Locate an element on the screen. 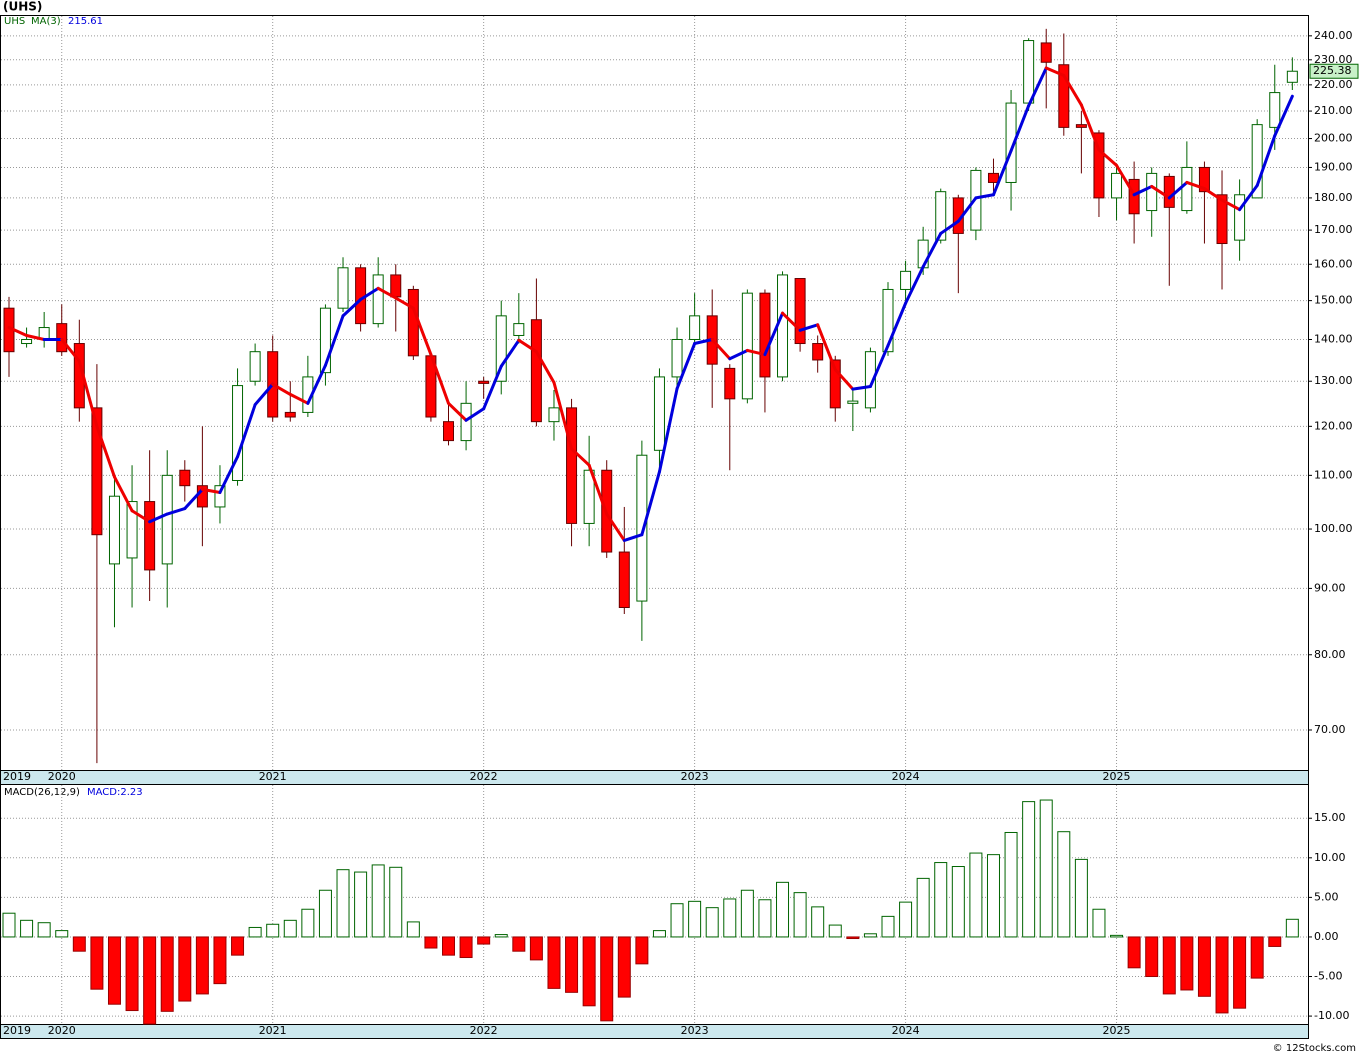 The height and width of the screenshot is (1056, 1360). y-tick-label: -5.00 is located at coordinates (1328, 976).